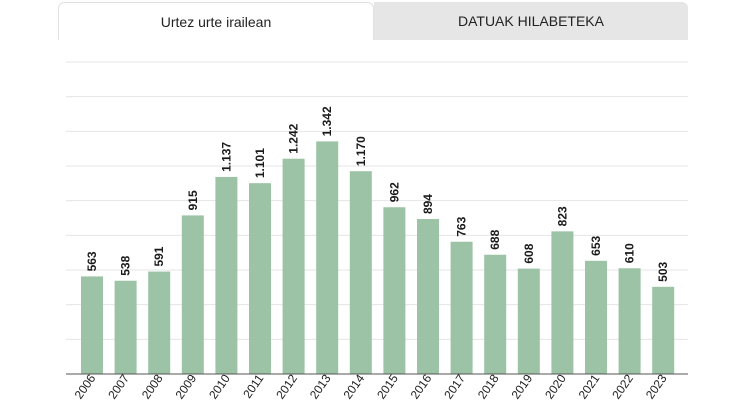 The width and height of the screenshot is (735, 413). What do you see at coordinates (488, 386) in the screenshot?
I see `x-tick-2018: 2018` at bounding box center [488, 386].